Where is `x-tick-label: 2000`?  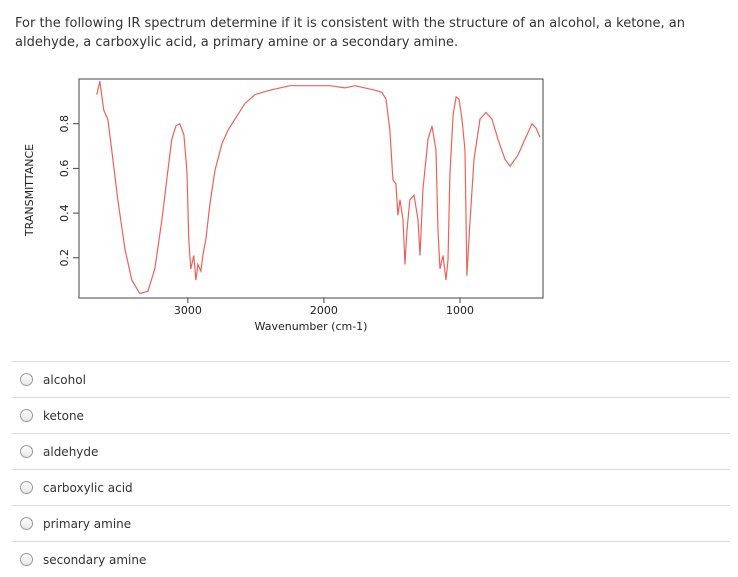 x-tick-label: 2000 is located at coordinates (324, 310).